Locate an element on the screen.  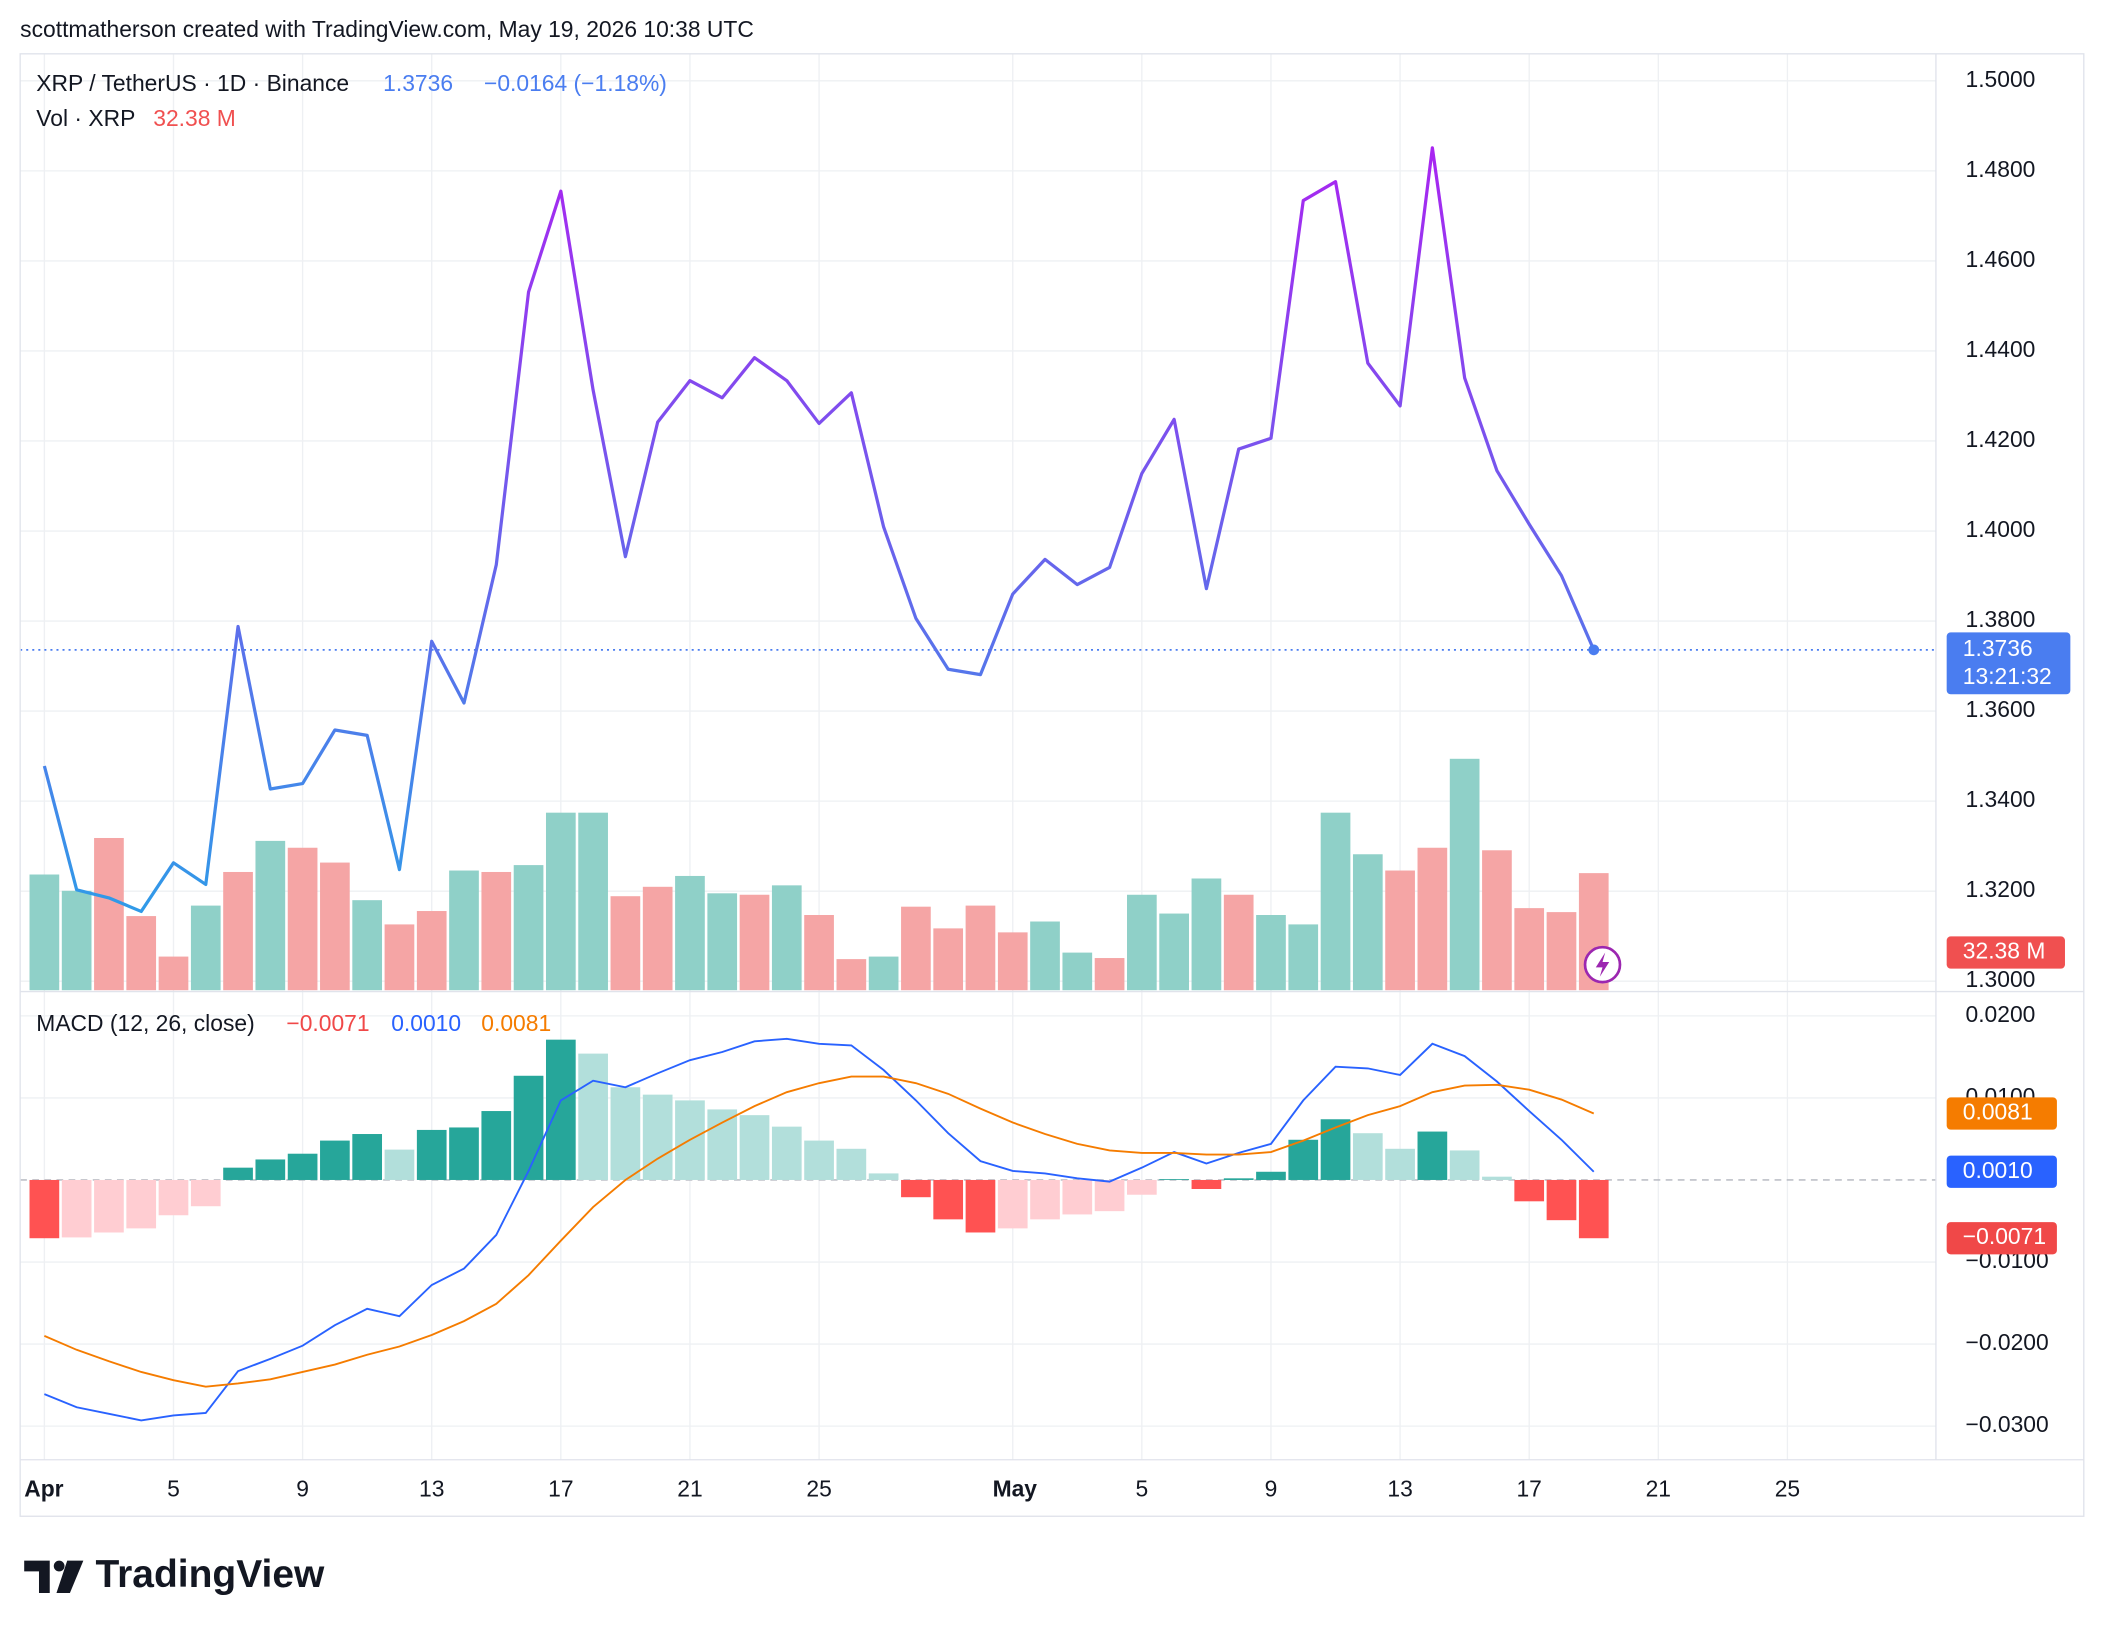
volume-last: 32.38 M is located at coordinates (194, 118).